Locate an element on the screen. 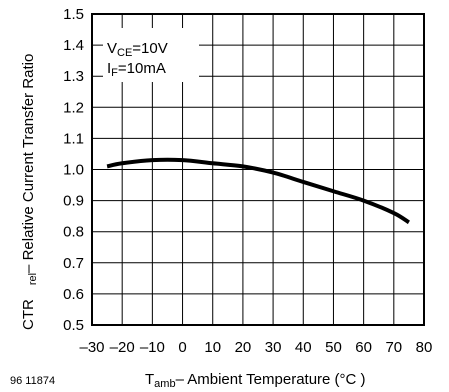 The width and height of the screenshot is (449, 392). x-axis-label: Tamb– Ambient Temperature (°C ) is located at coordinates (255, 380).